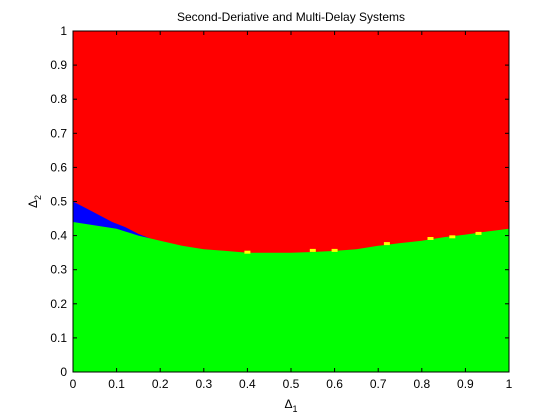 The width and height of the screenshot is (560, 420). I want to click on y-tick-label: 0.5, so click(58, 202).